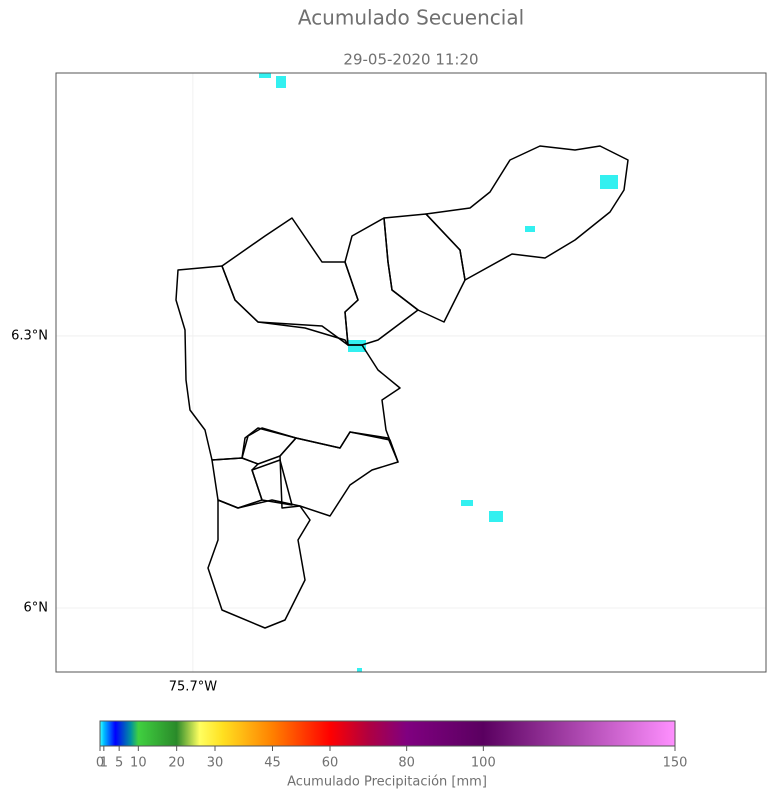  What do you see at coordinates (176, 763) in the screenshot?
I see `colorbar-tick-label: 20` at bounding box center [176, 763].